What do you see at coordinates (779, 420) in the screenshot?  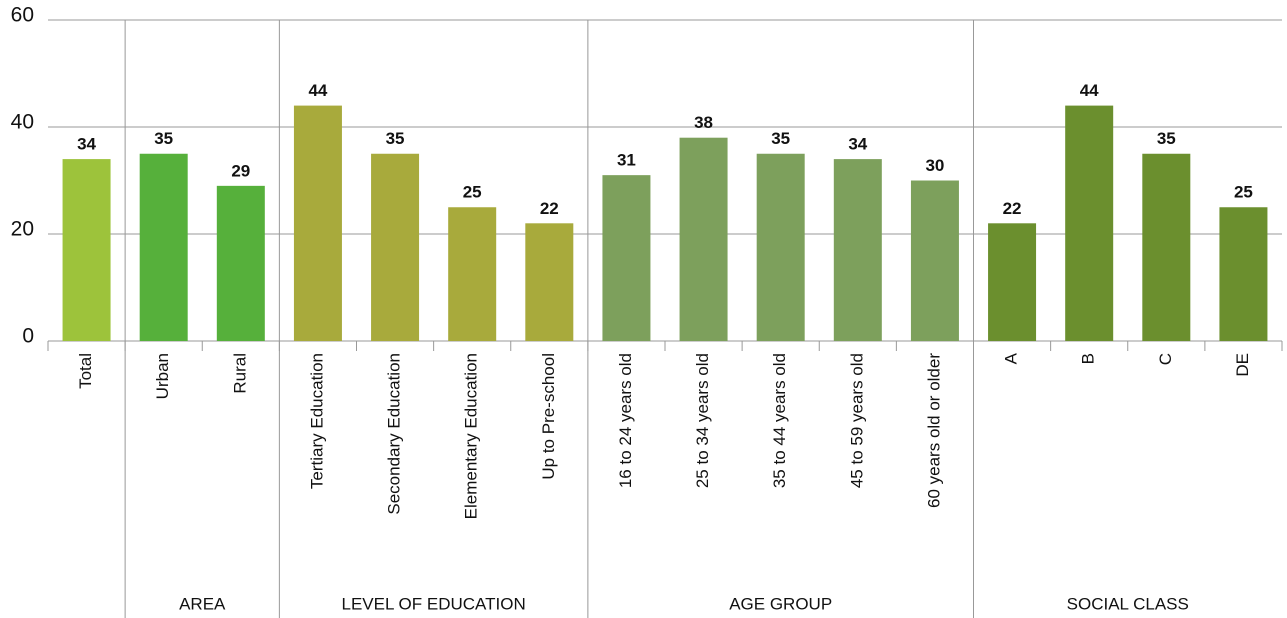 I see `x-tick-label: 35 to 44 years old` at bounding box center [779, 420].